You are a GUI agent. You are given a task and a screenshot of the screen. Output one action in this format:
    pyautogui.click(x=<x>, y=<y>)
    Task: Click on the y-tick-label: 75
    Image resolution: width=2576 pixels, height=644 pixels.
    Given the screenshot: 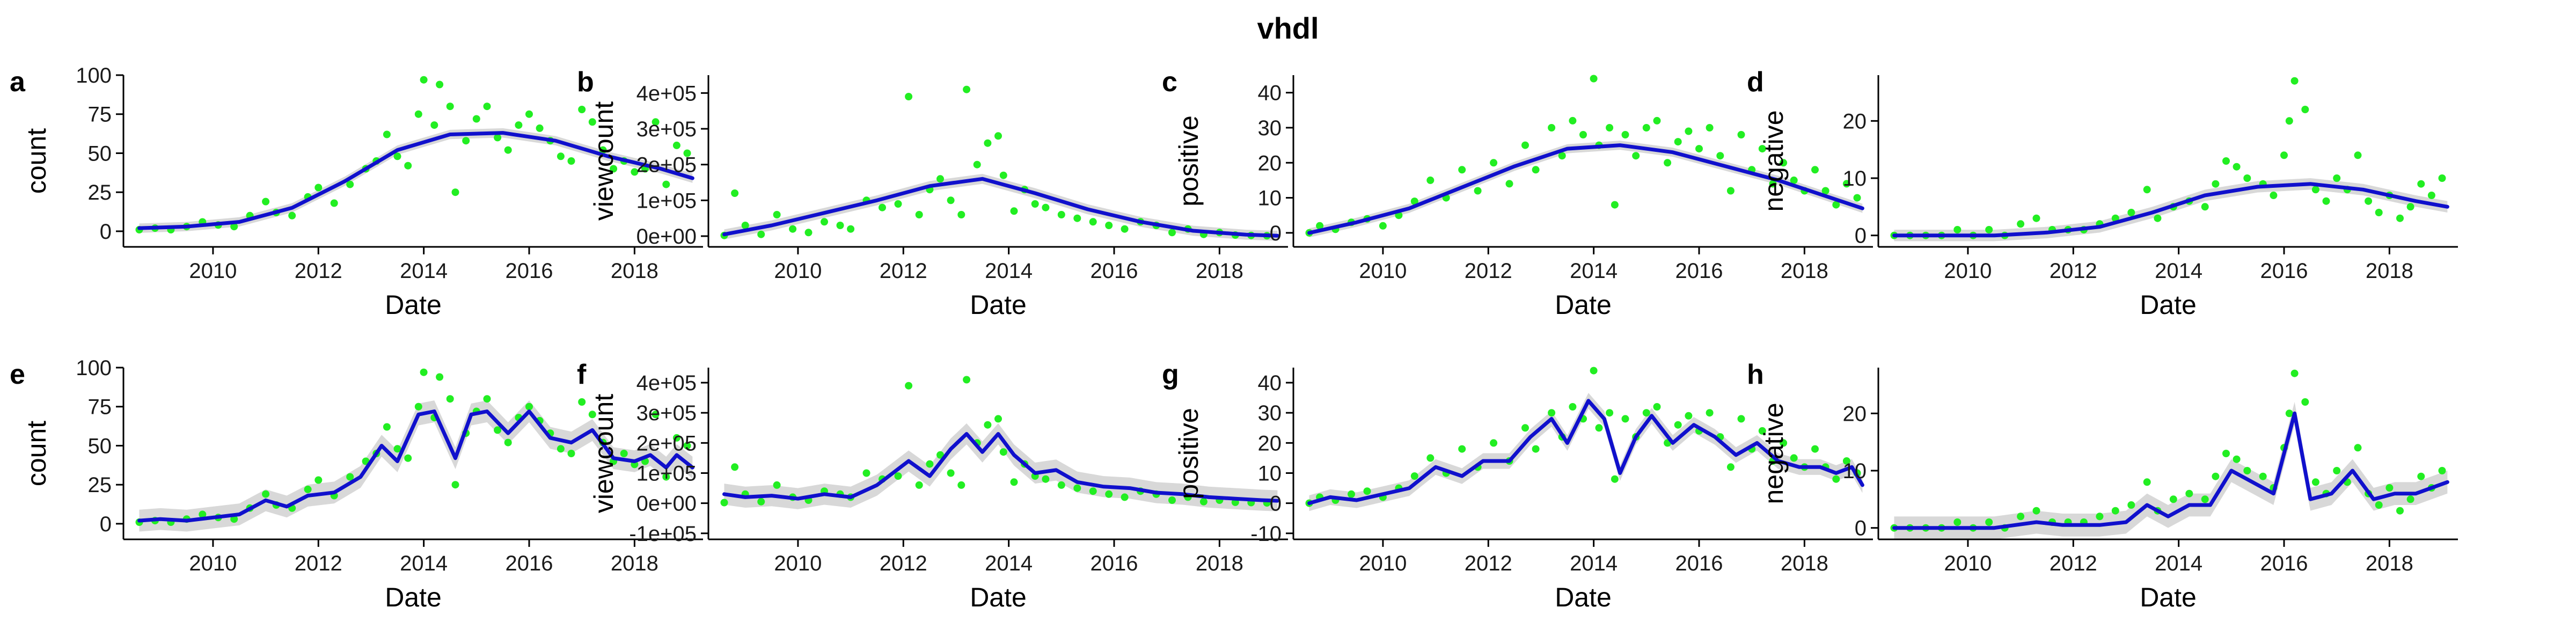 What is the action you would take?
    pyautogui.click(x=100, y=407)
    